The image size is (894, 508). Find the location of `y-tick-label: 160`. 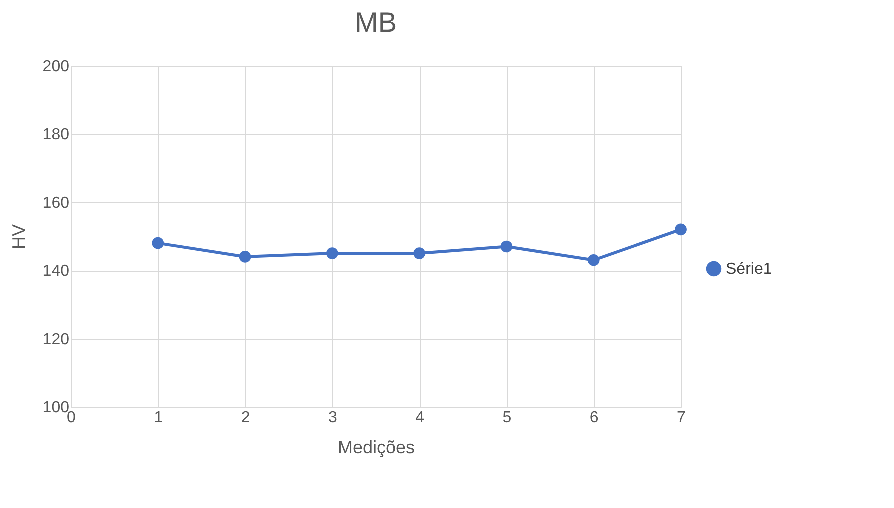

y-tick-label: 160 is located at coordinates (56, 203).